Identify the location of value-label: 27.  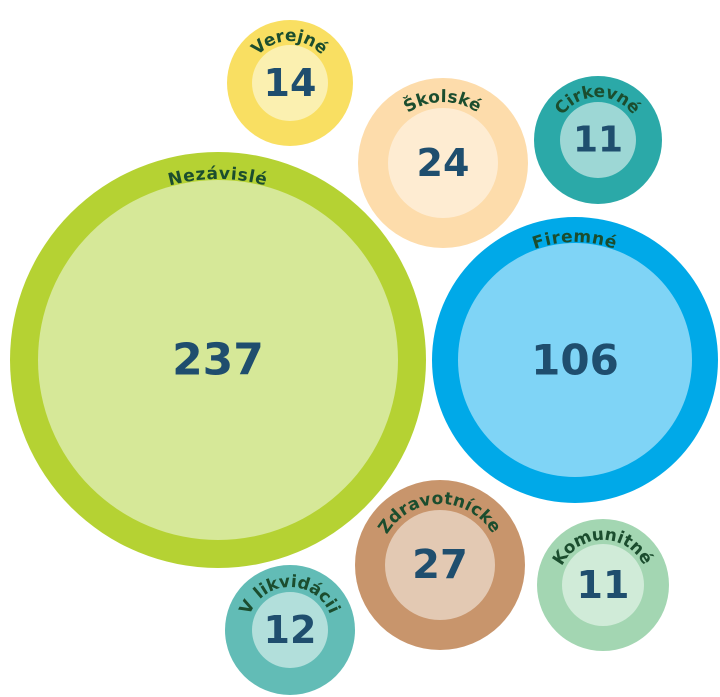
(440, 565).